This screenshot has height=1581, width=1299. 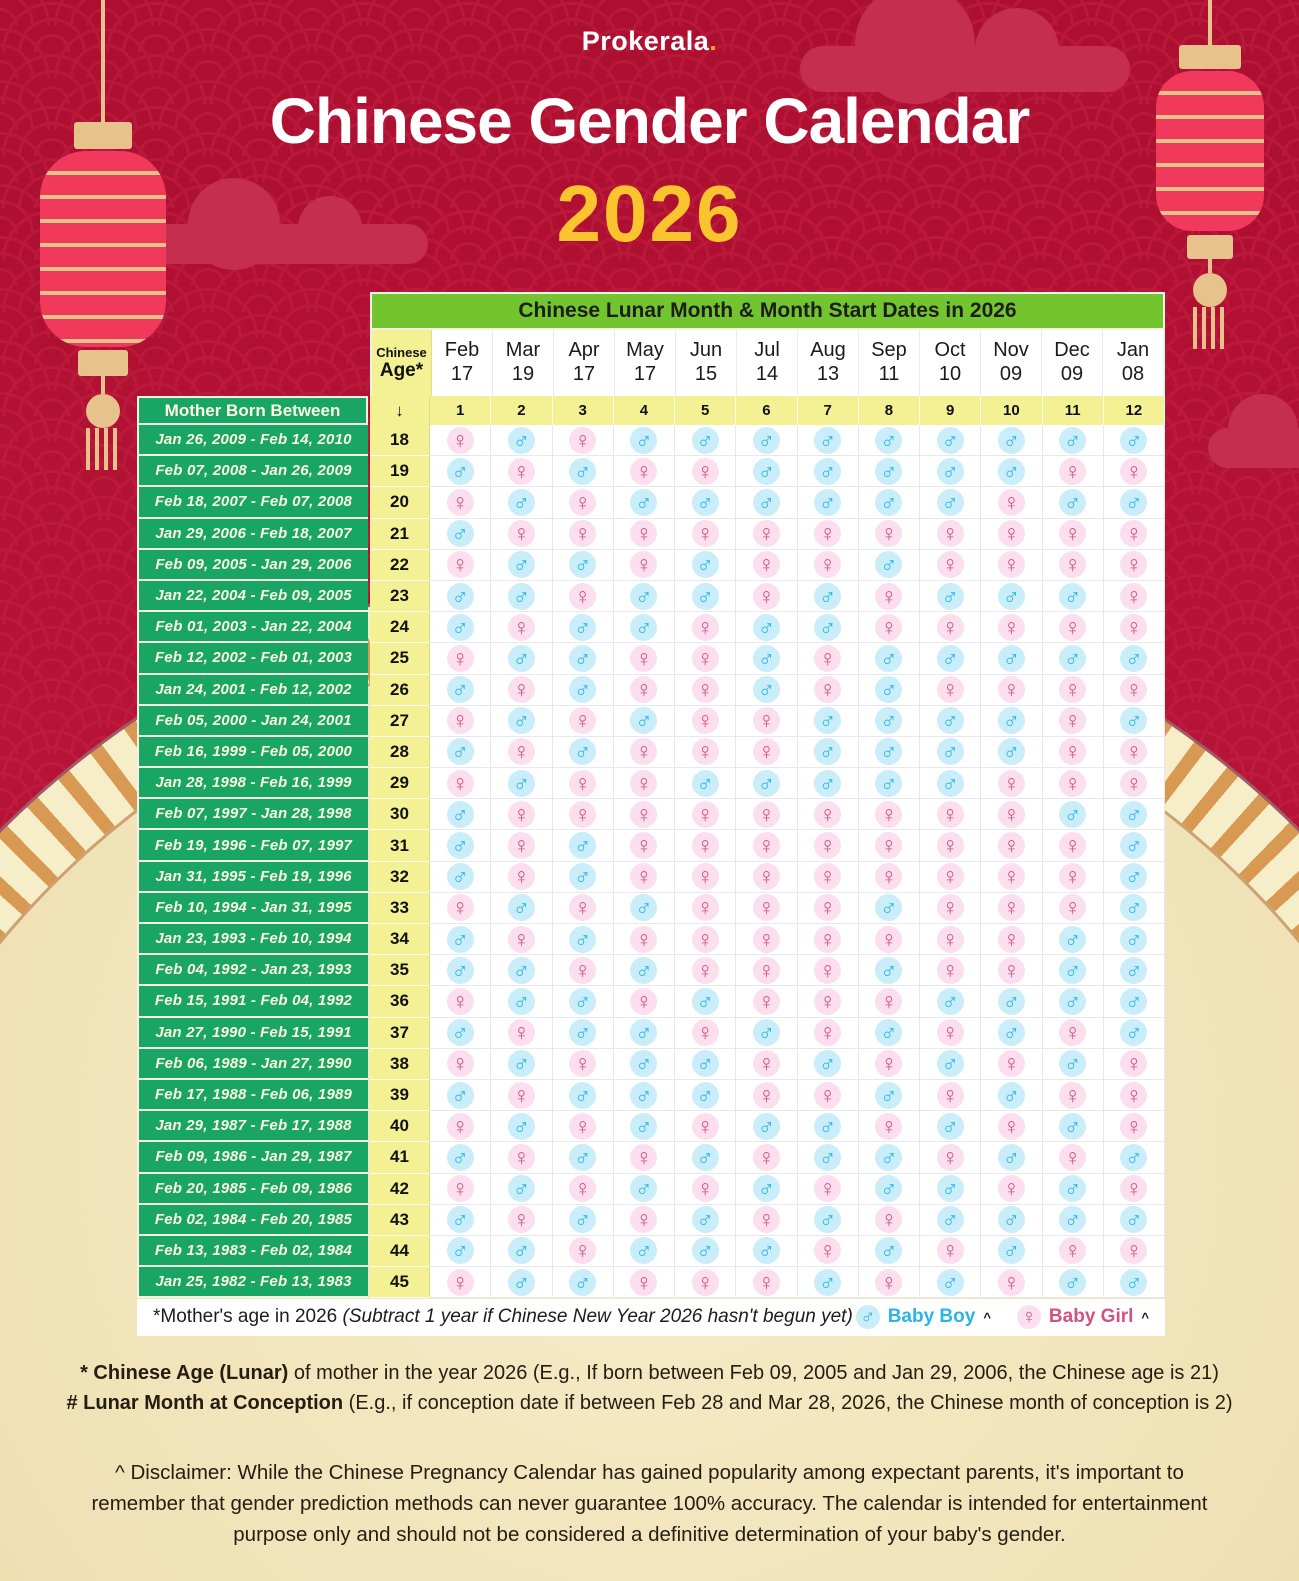 I want to click on mother-dob-range: Jan 29, 1987 - Feb 17, 1988, so click(x=252, y=1127).